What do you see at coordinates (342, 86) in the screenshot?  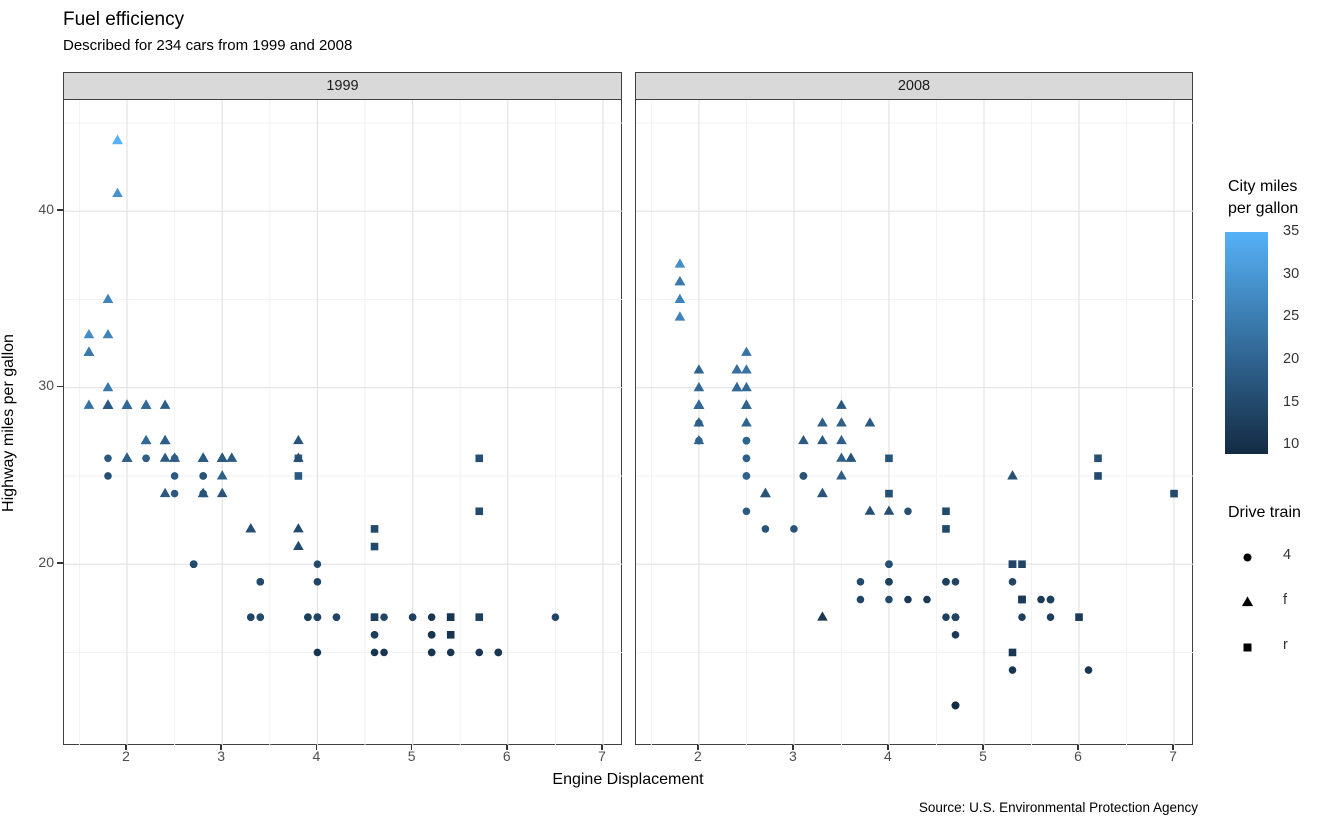 I see `facet-strip-1999-label: 1999` at bounding box center [342, 86].